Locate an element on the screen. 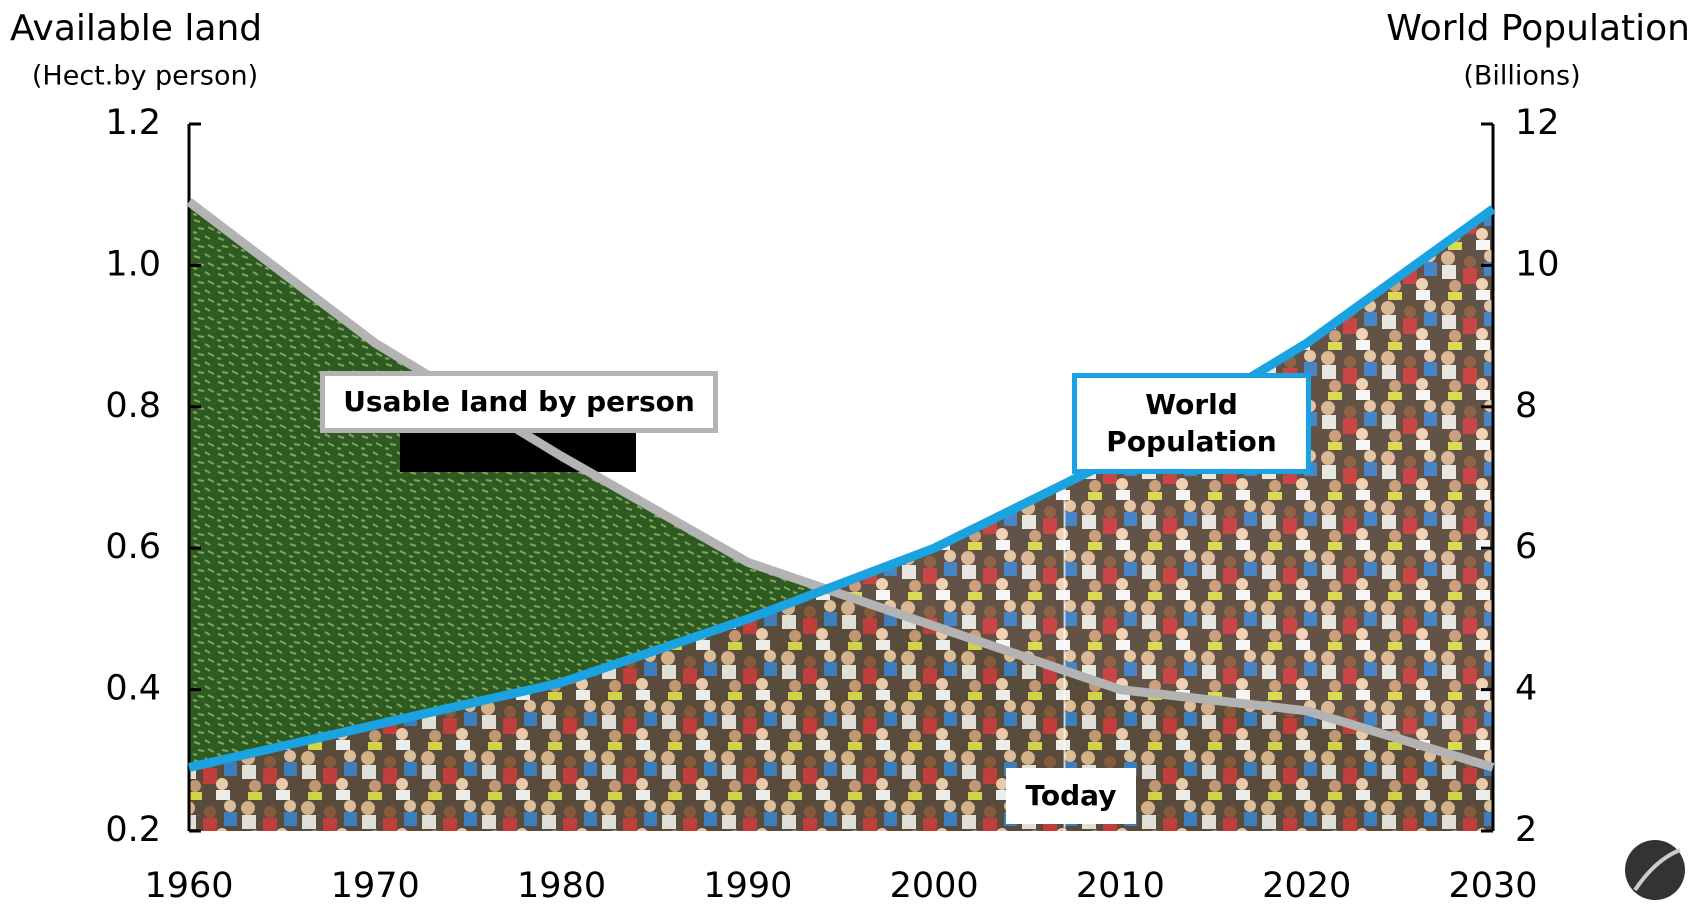  population-label: World Population is located at coordinates (1191, 423).